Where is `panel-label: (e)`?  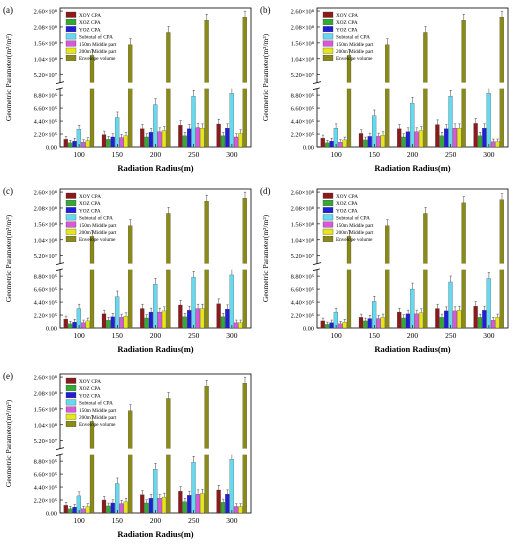
panel-label: (e) is located at coordinates (8, 376).